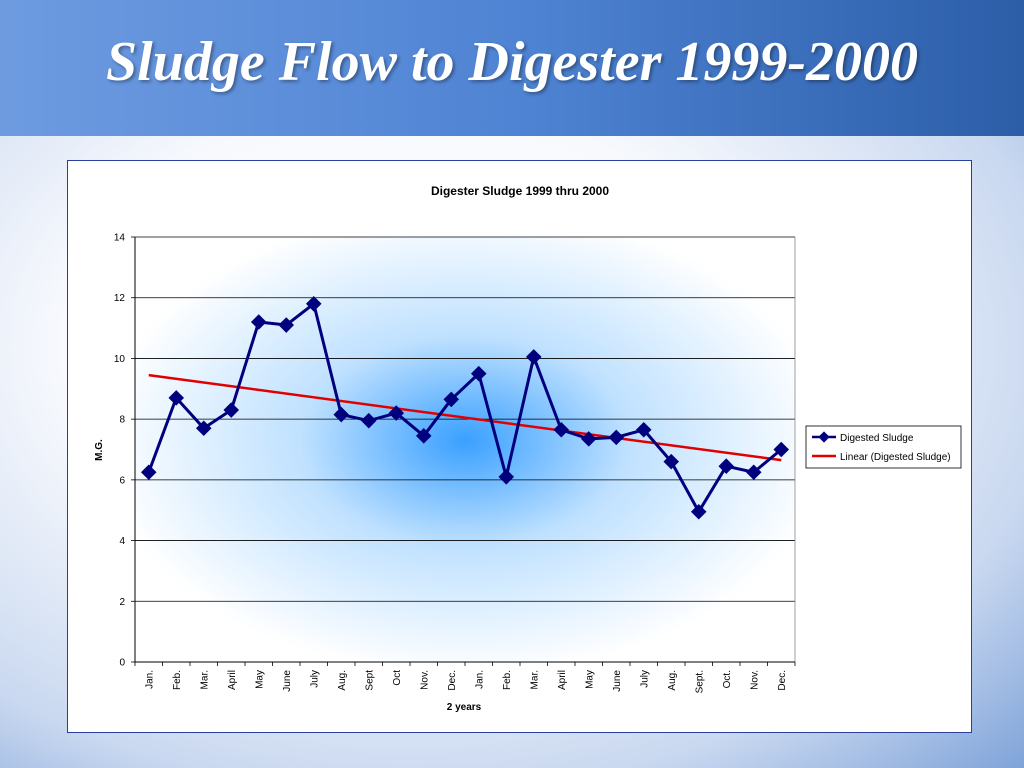 This screenshot has height=768, width=1024. I want to click on slide-title: Sludge Flow to Digester 1999-2000, so click(512, 62).